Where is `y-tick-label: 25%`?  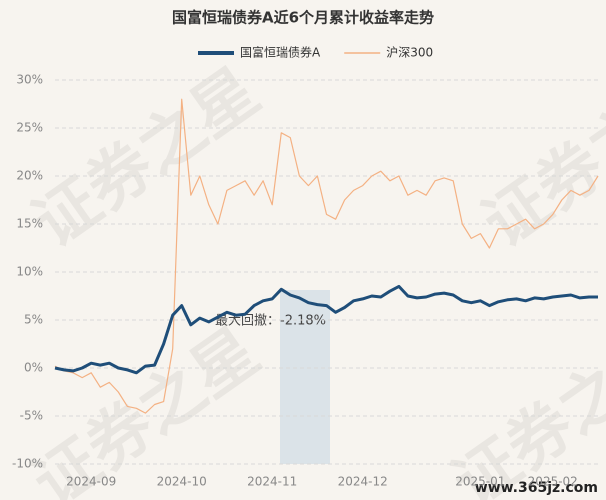
y-tick-label: 25% is located at coordinates (29, 128).